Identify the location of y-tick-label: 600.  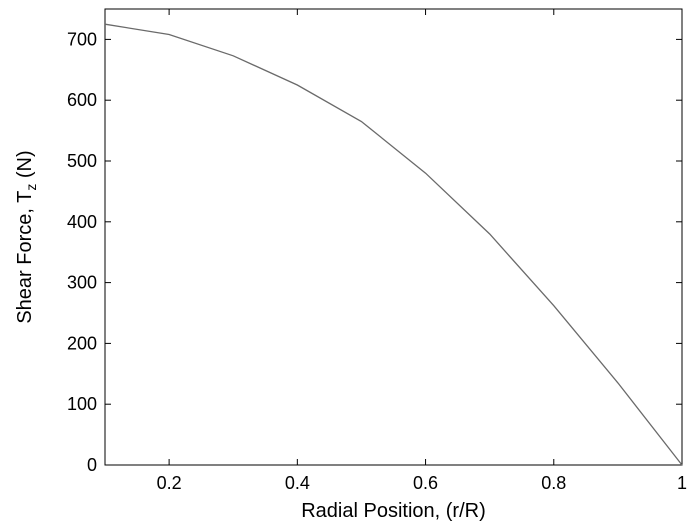
(82, 100).